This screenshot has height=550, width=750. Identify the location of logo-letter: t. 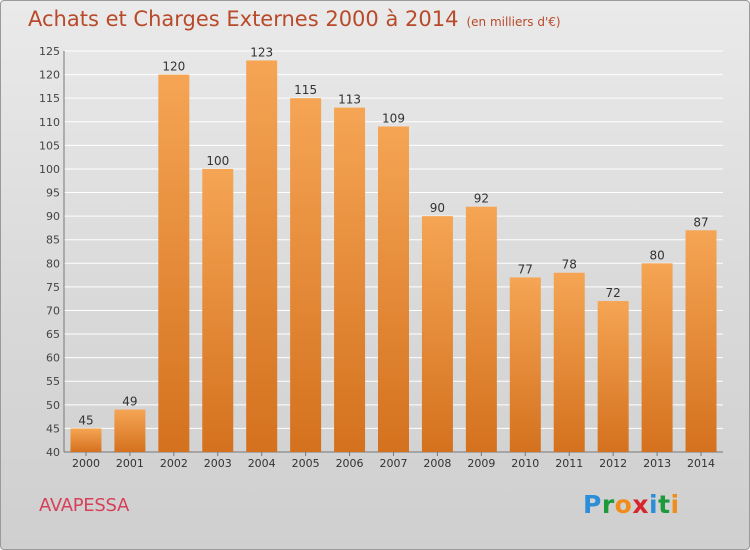
(664, 504).